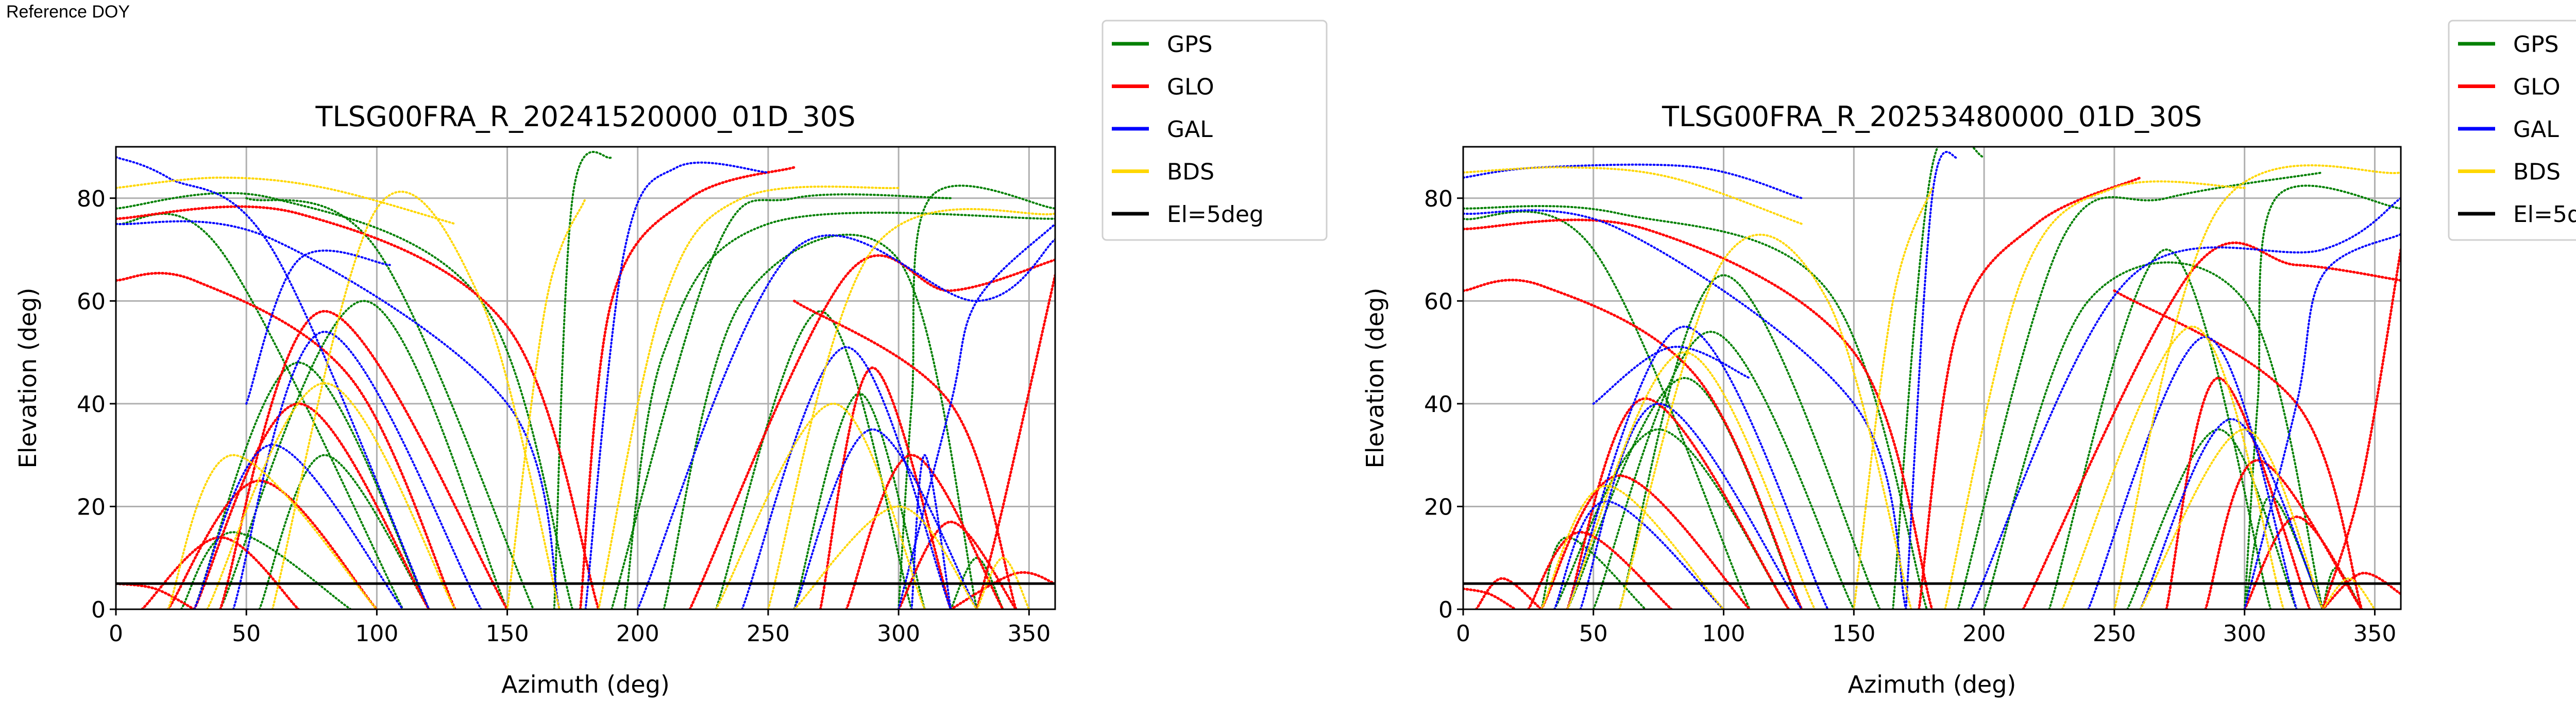  I want to click on y-tick-label: 0, so click(1445, 610).